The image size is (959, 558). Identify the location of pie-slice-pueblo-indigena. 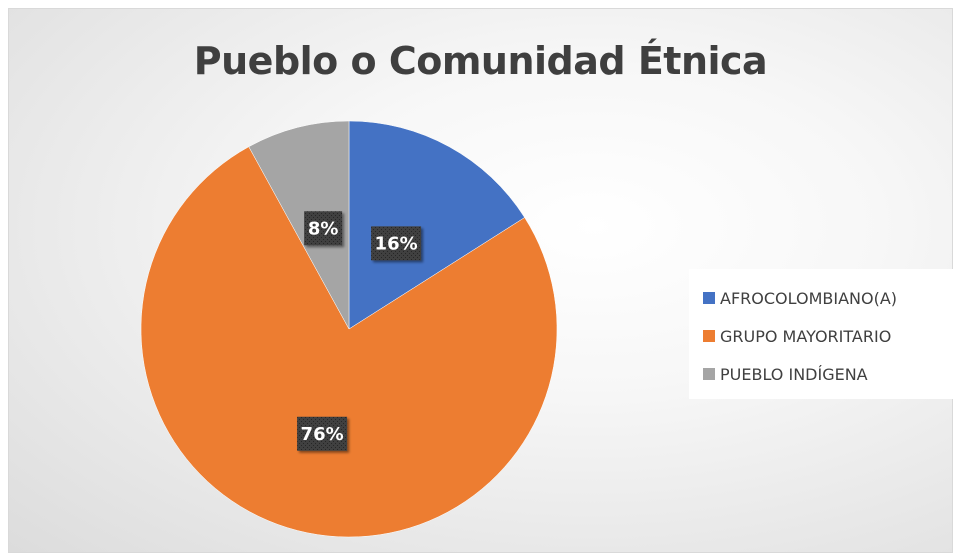
(299, 225).